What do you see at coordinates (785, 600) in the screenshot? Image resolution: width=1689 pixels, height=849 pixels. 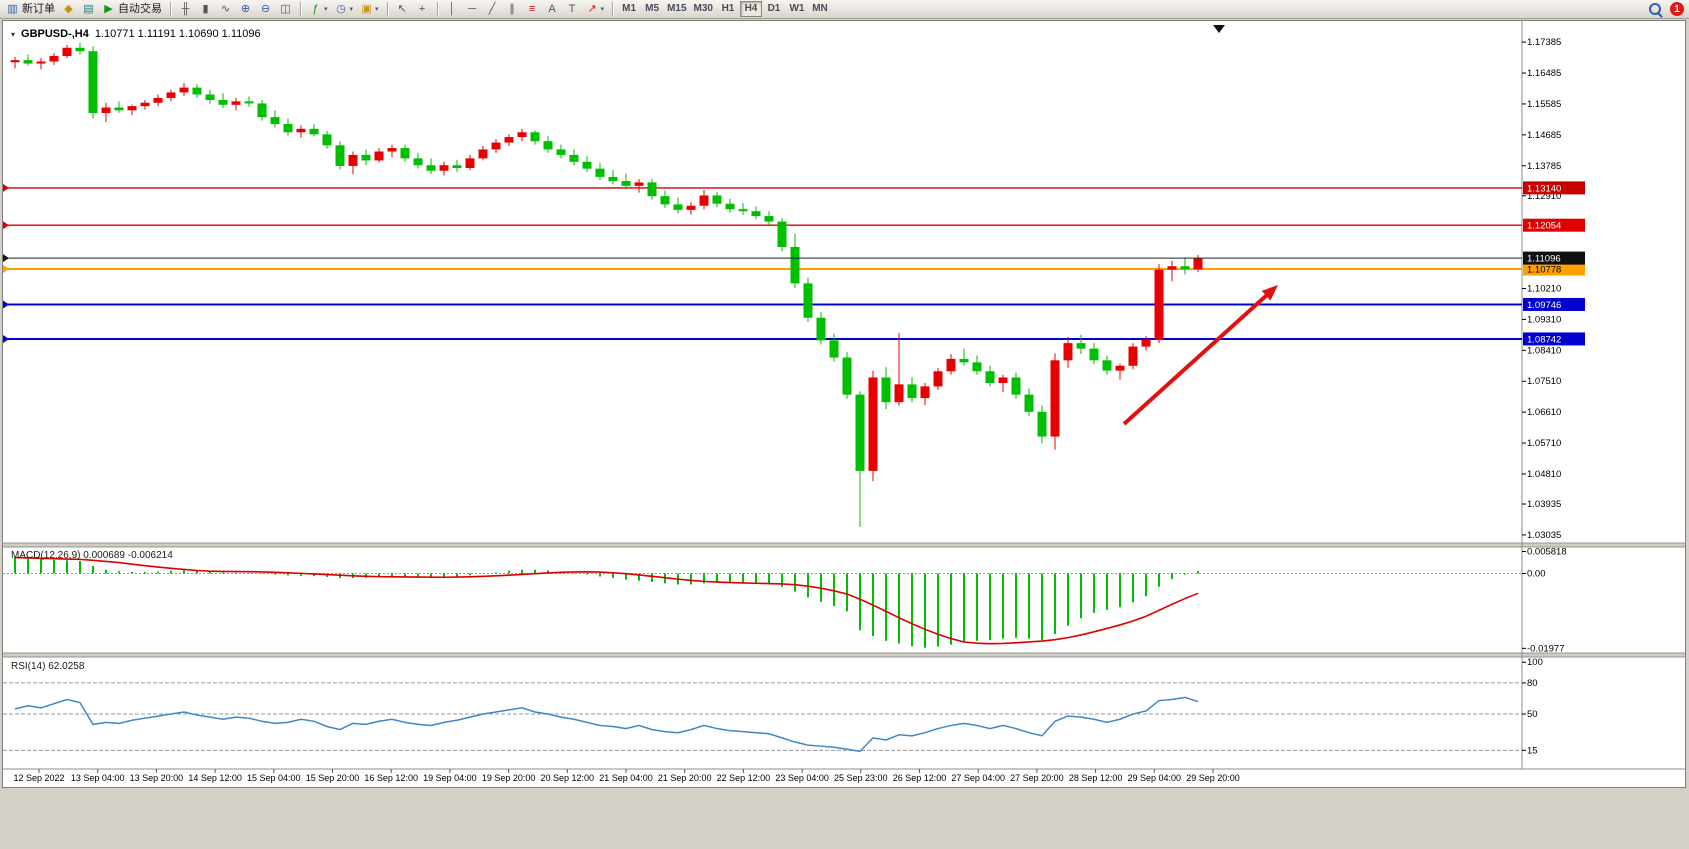 I see `macd-panel: 0.005818 0.00 -0.01977` at bounding box center [785, 600].